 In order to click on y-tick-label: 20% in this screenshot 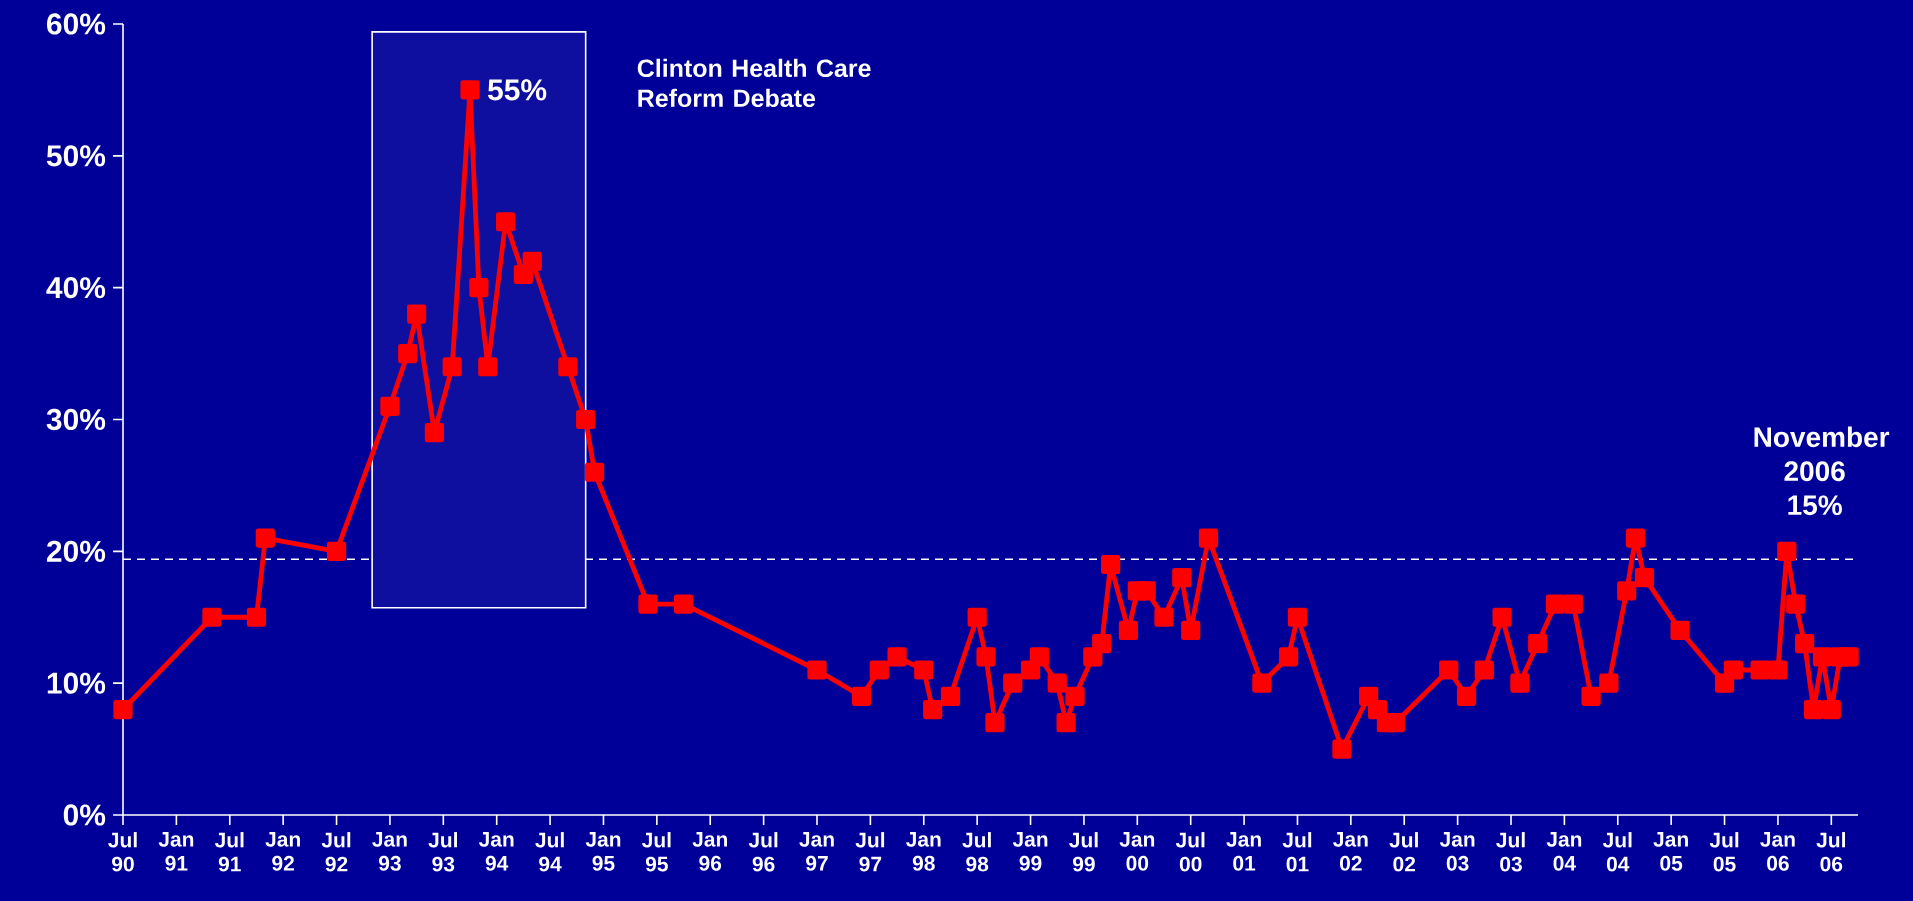, I will do `click(76, 551)`.